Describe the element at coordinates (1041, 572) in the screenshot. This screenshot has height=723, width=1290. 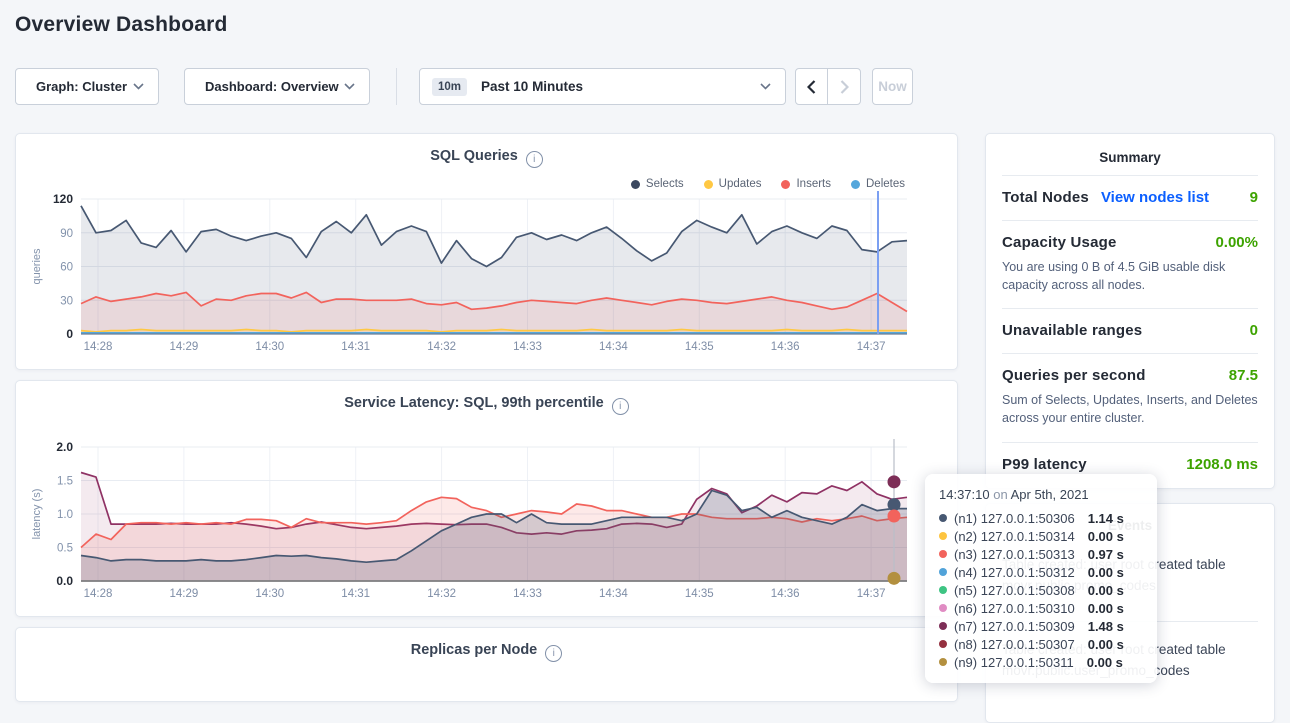
I see `tooltip-node-row: (n4) 127.0.0.1:50312 0.00 s` at that location.